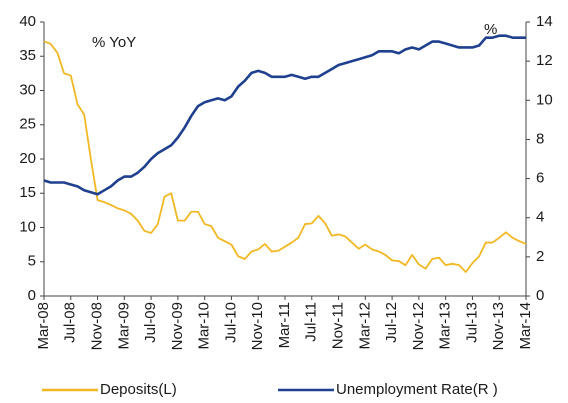 The image size is (568, 403). I want to click on x-tick-label: Mar-11, so click(284, 325).